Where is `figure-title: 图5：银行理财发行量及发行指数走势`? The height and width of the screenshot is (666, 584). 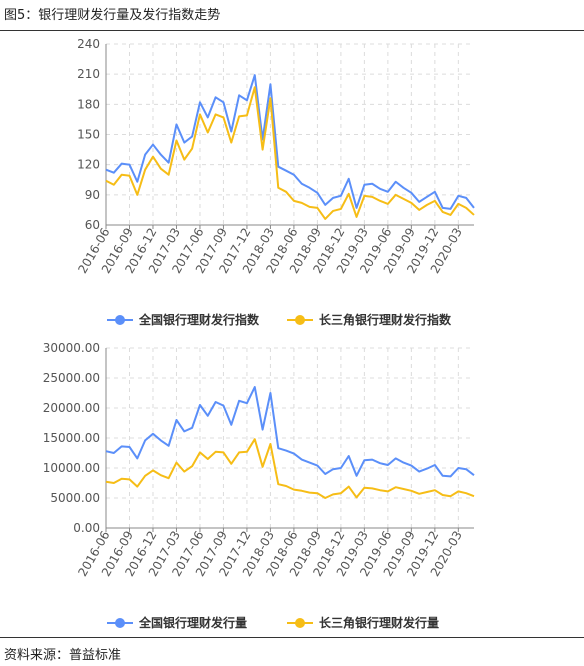
figure-title: 图5：银行理财发行量及发行指数走势 is located at coordinates (112, 15).